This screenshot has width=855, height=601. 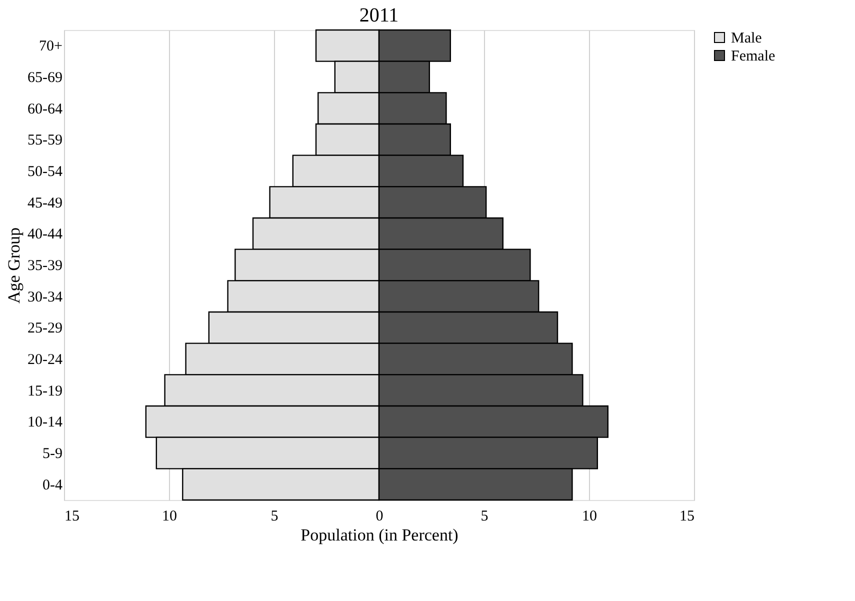 What do you see at coordinates (746, 38) in the screenshot?
I see `legend-label: Male` at bounding box center [746, 38].